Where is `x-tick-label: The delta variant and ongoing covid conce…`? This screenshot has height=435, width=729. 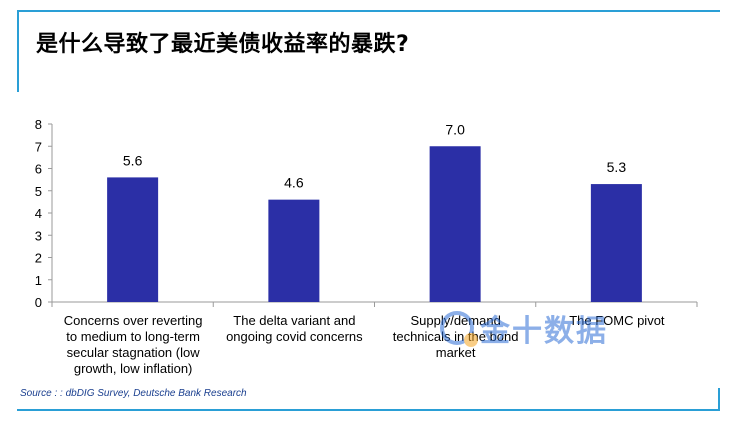 x-tick-label: The delta variant and ongoing covid conce… is located at coordinates (294, 329).